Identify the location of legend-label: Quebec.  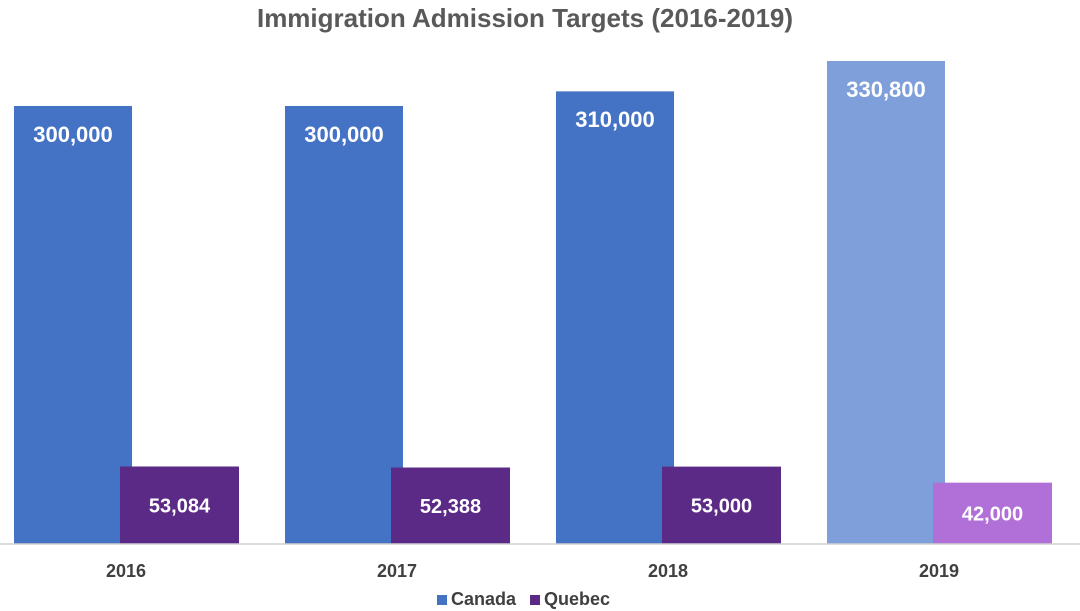
(577, 599).